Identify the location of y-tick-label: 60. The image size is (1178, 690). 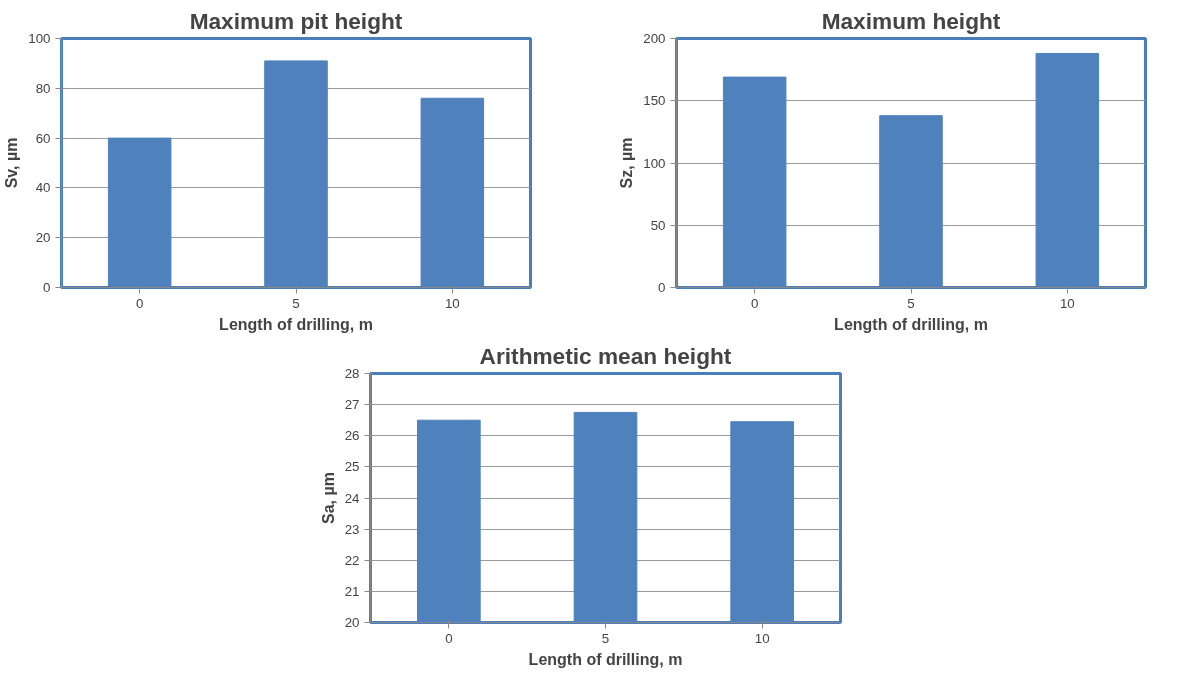
(43, 138).